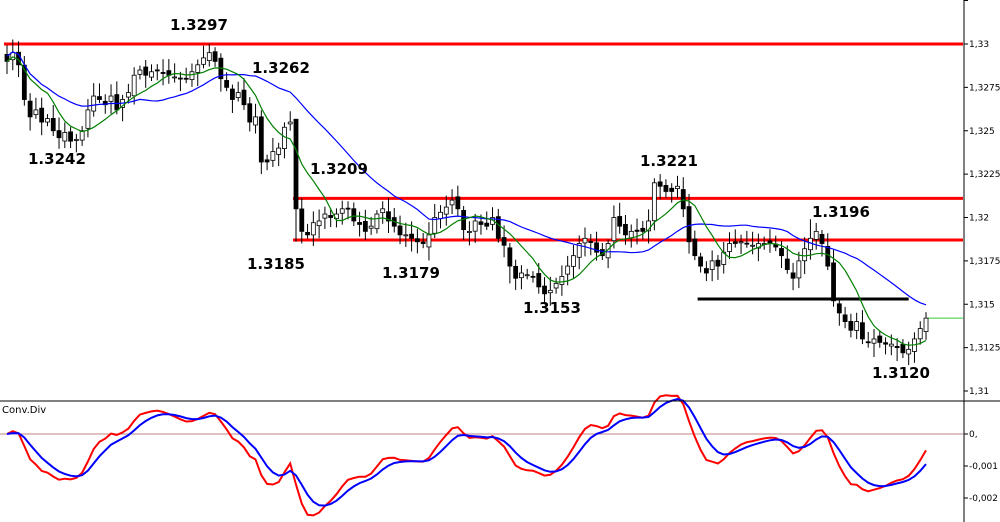 The height and width of the screenshot is (522, 1000). Describe the element at coordinates (339, 169) in the screenshot. I see `price-annotation: 1.3209` at that location.